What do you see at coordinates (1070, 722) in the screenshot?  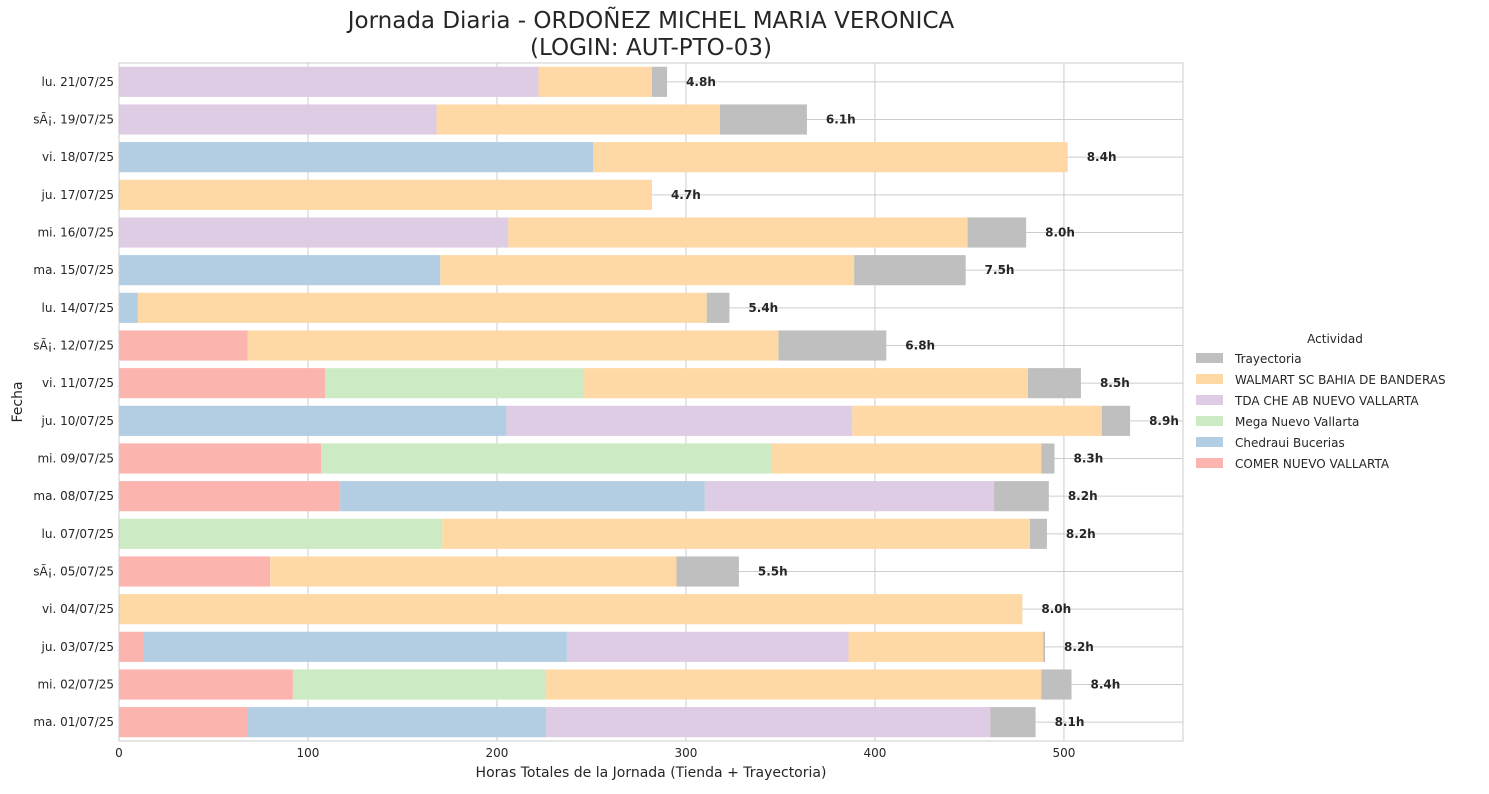 I see `total-label: 8.1h` at bounding box center [1070, 722].